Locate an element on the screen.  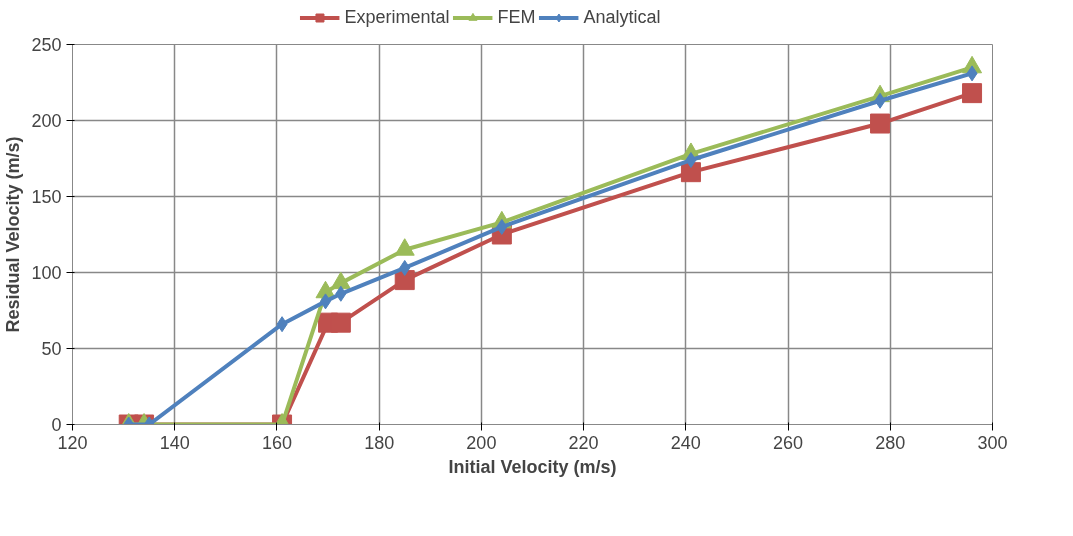
y-tick-label: 0 is located at coordinates (56, 425).